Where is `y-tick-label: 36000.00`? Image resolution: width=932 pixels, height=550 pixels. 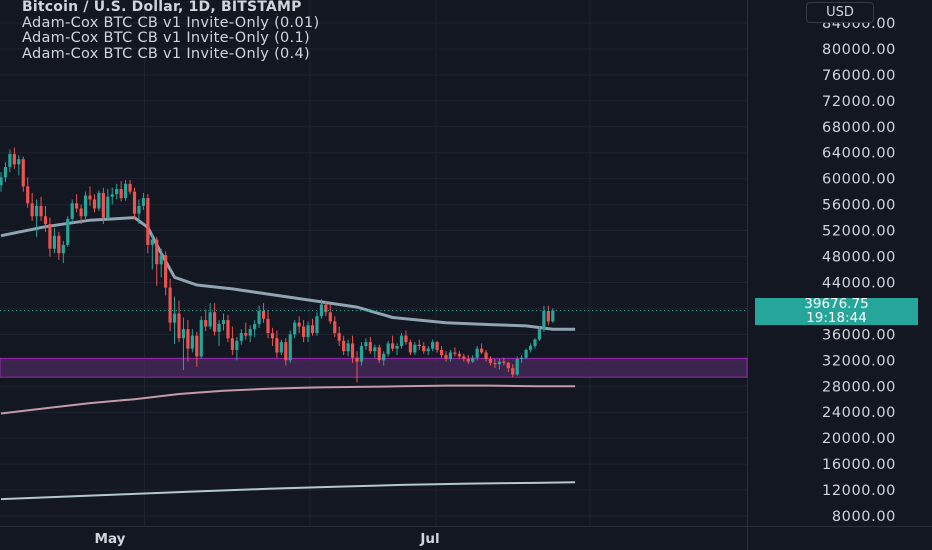 y-tick-label: 36000.00 is located at coordinates (859, 335).